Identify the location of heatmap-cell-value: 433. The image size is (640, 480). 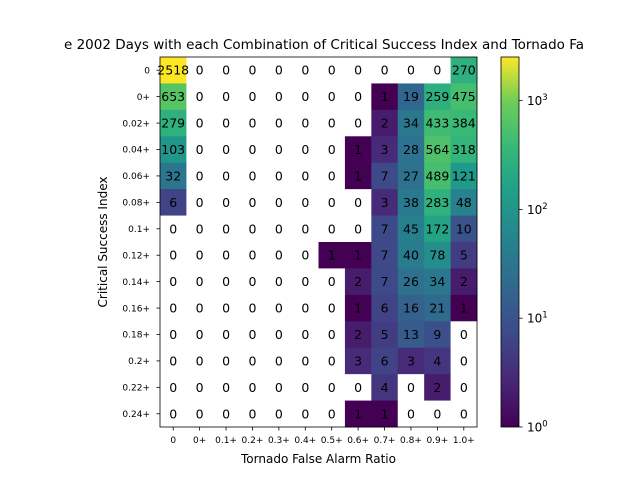
(437, 123).